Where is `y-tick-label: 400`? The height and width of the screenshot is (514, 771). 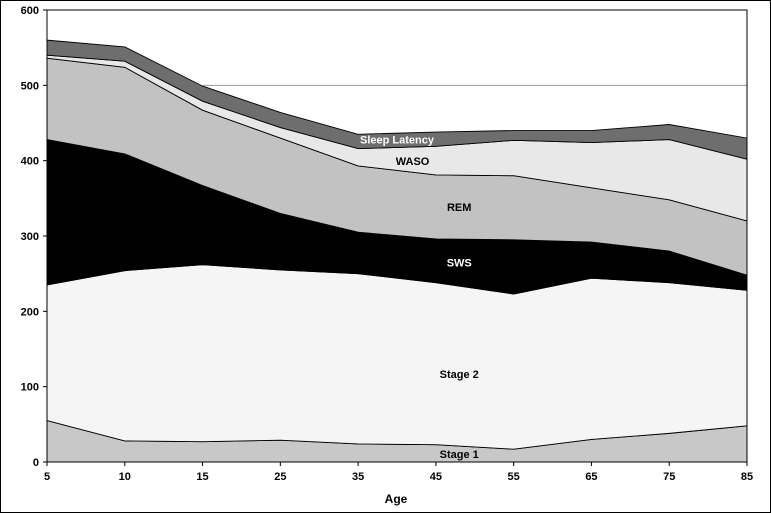
y-tick-label: 400 is located at coordinates (30, 162).